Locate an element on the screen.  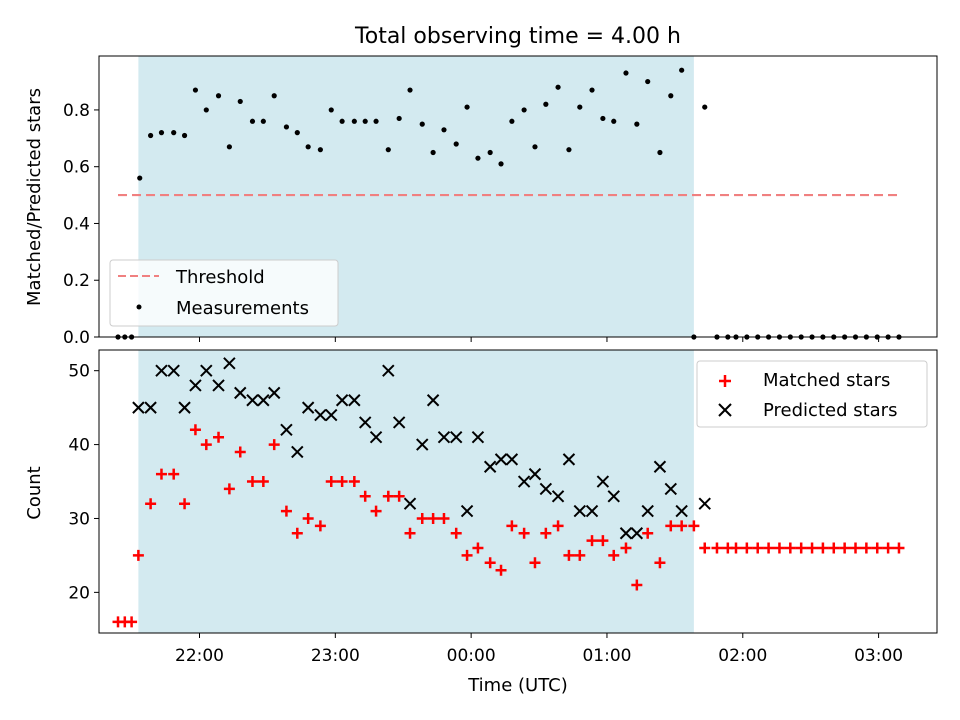
bottom-legend: Matched stars Predicted stars is located at coordinates (812, 394).